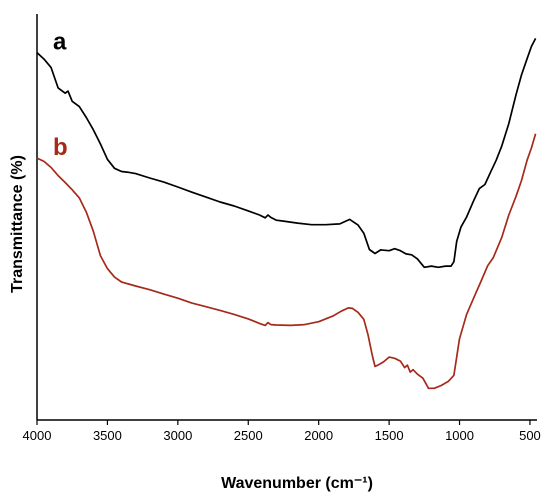 The image size is (550, 499). Describe the element at coordinates (60, 42) in the screenshot. I see `series-label-a: a` at that location.